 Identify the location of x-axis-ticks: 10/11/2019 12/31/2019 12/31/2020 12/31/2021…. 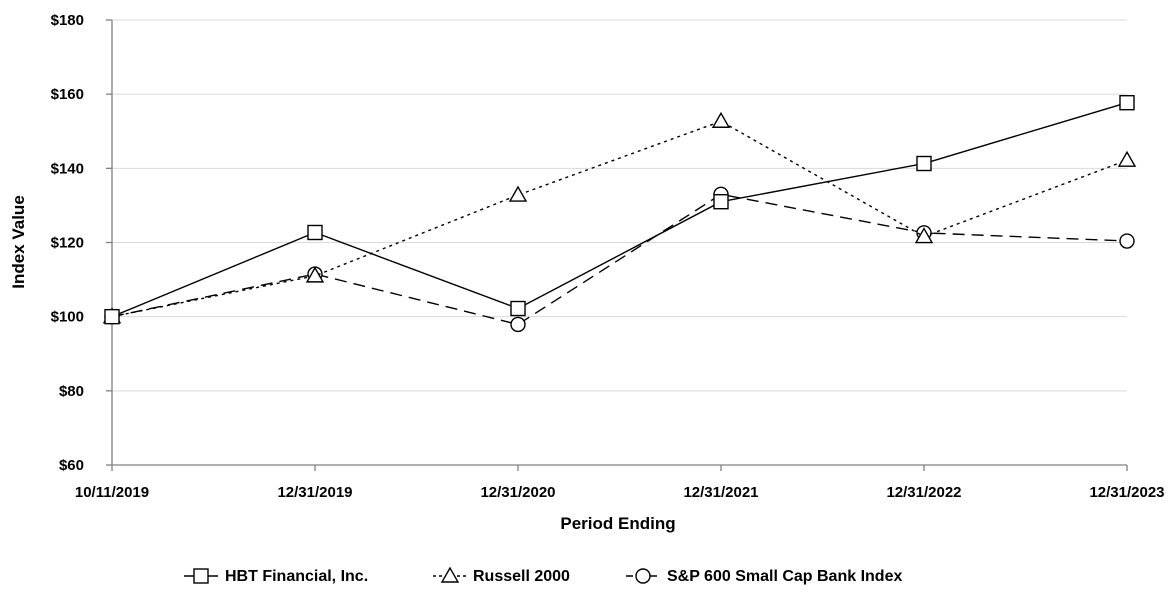
(620, 492).